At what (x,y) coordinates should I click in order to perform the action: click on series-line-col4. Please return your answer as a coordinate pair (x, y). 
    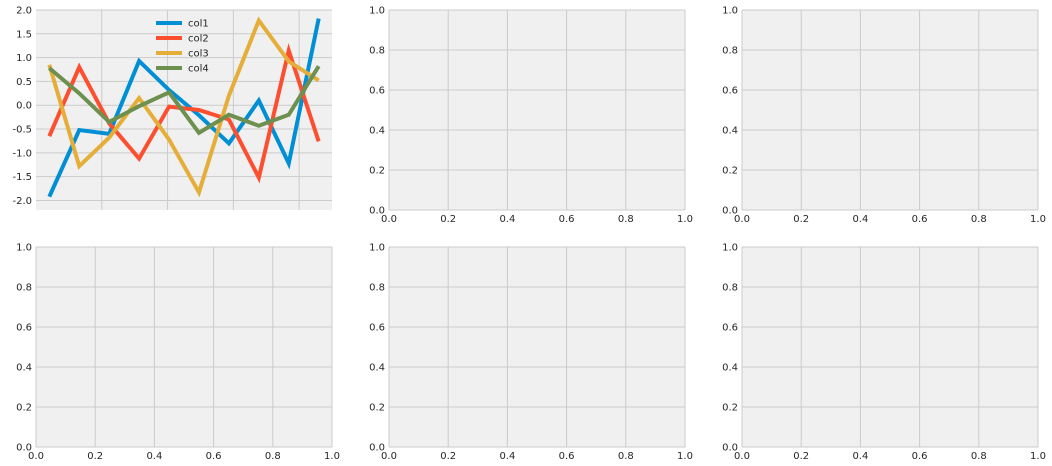
    Looking at the image, I should click on (184, 100).